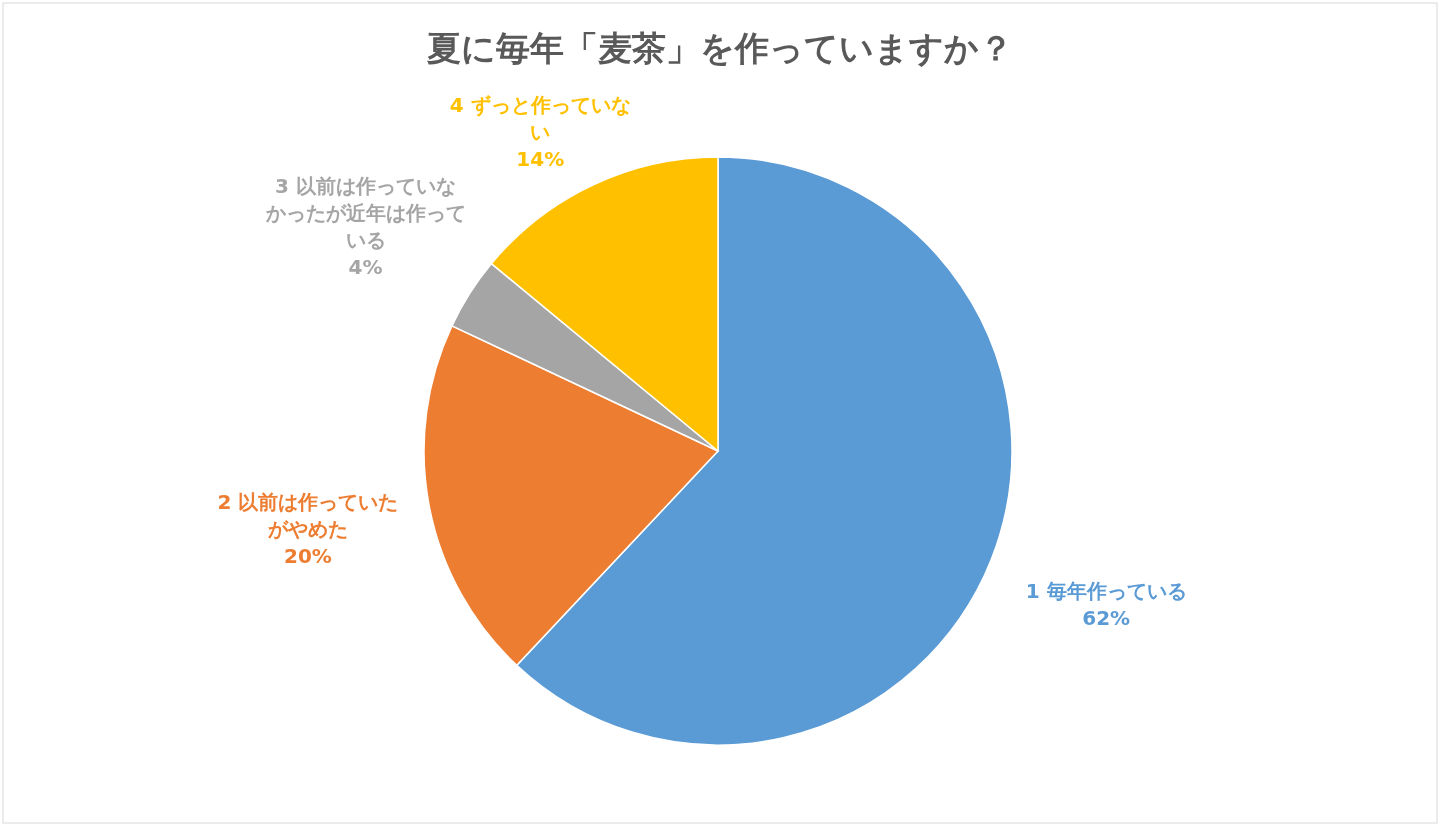 This screenshot has height=826, width=1440. I want to click on data-label: 62%, so click(1106, 617).